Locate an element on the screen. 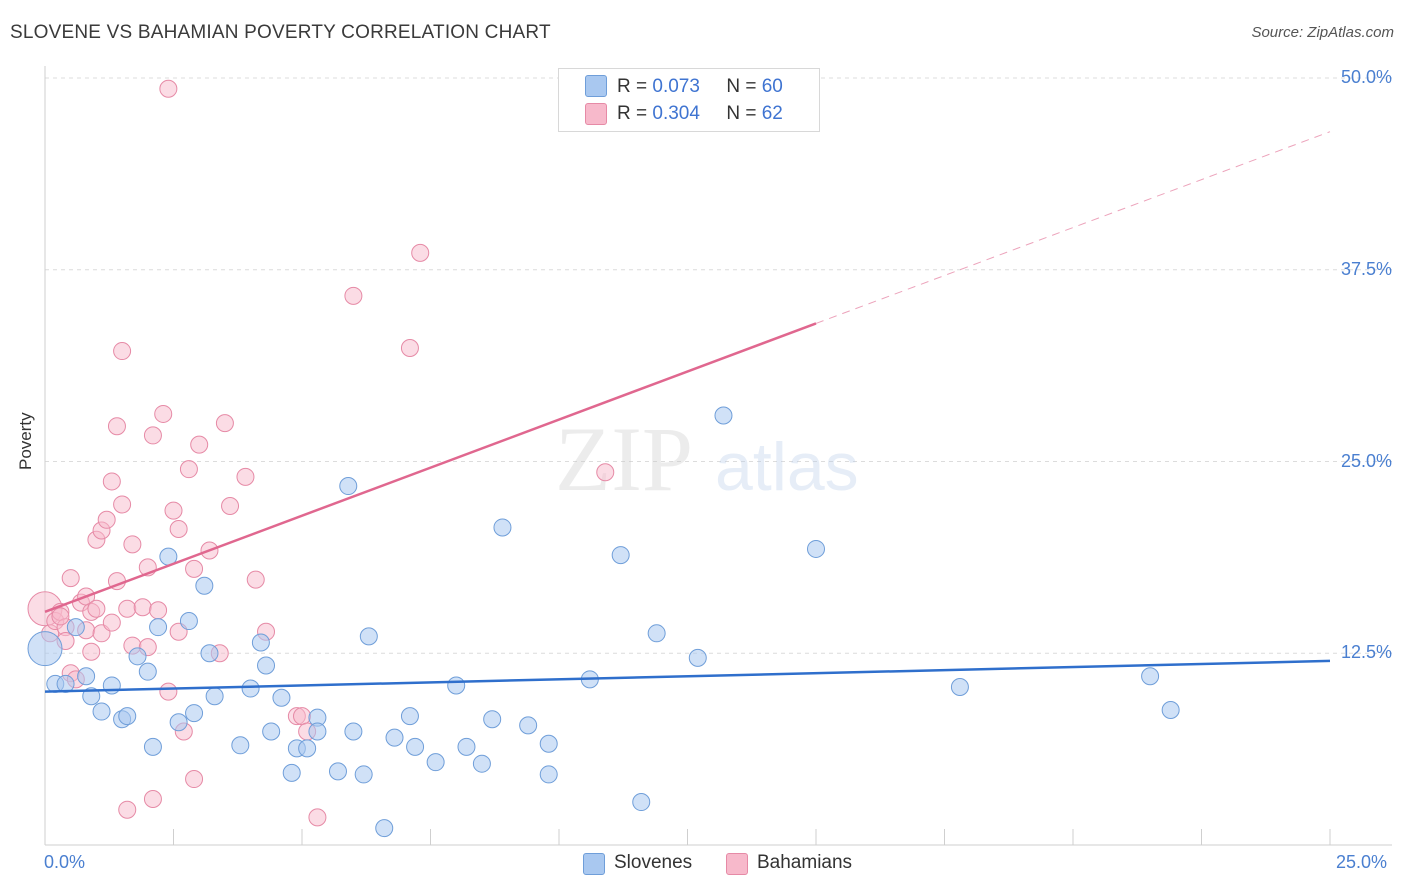  y-tick-label: 12.5% is located at coordinates (1366, 652).